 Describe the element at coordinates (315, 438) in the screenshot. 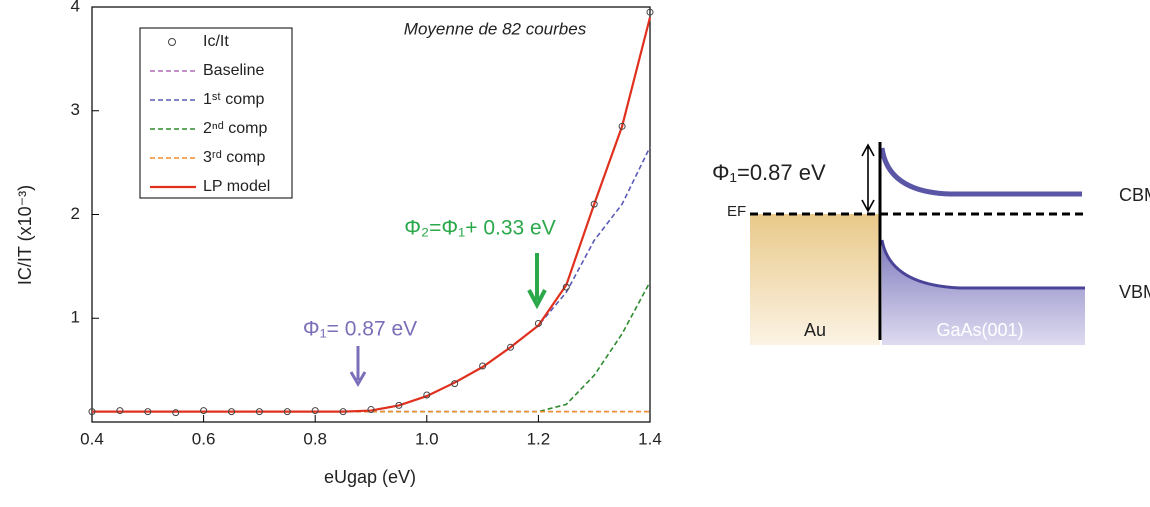

I see `x-tick-label: 0.8` at that location.